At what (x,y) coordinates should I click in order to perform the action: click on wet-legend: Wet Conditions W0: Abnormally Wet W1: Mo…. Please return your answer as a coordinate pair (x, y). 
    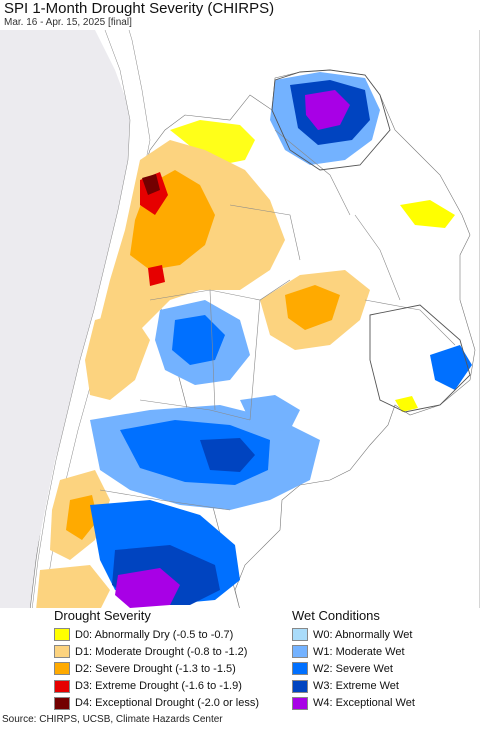
    Looking at the image, I should click on (353, 660).